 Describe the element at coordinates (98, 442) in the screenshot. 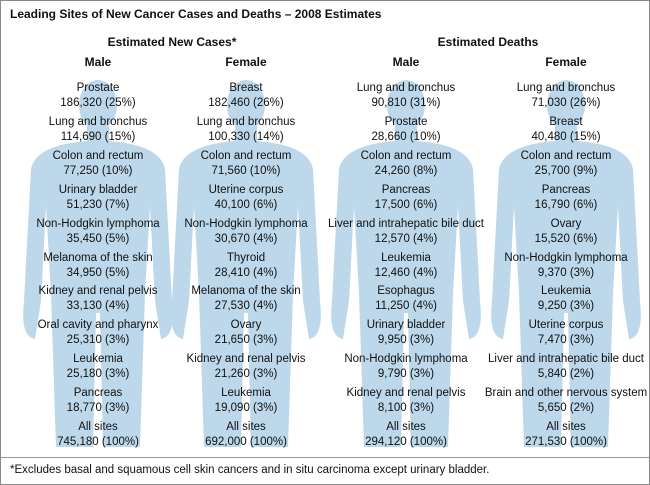

I see `entry-stat: 745,180 (100%)` at that location.